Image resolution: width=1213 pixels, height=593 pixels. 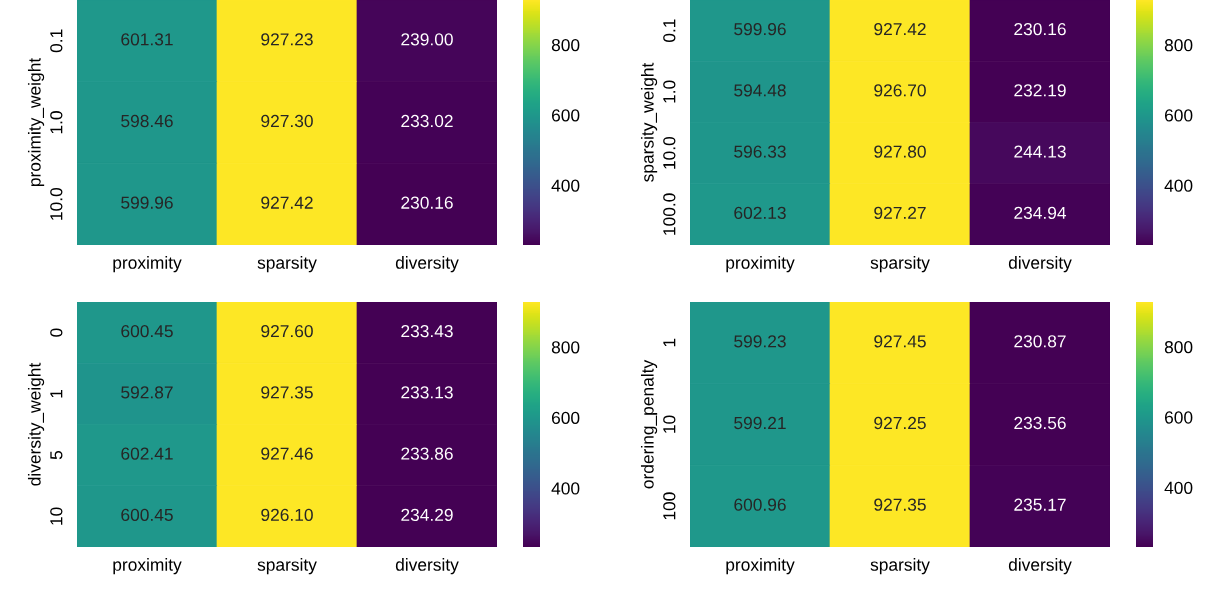 I want to click on data-label: 927.80, so click(x=900, y=151).